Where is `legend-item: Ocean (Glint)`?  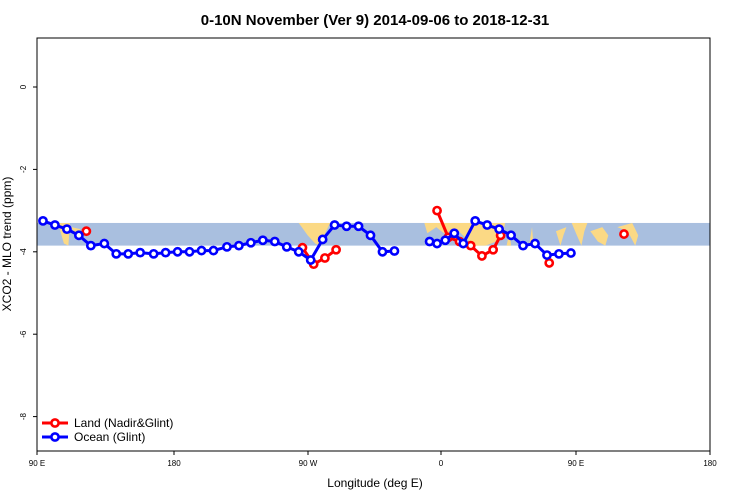 legend-item: Ocean (Glint) is located at coordinates (93, 437).